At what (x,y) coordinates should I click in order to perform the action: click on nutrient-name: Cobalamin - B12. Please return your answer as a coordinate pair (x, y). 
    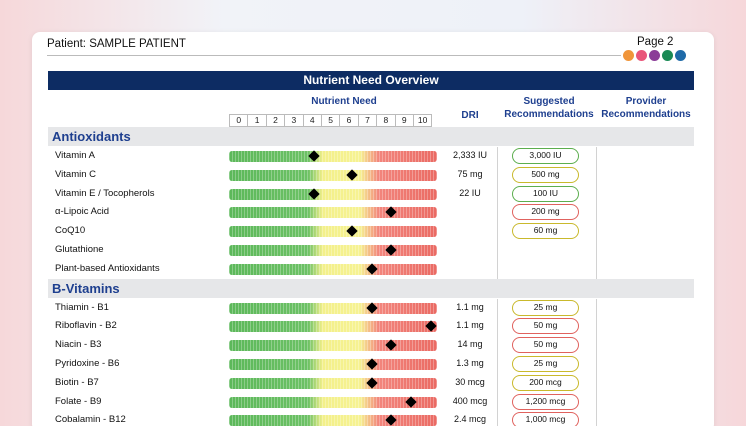
    Looking at the image, I should click on (90, 420).